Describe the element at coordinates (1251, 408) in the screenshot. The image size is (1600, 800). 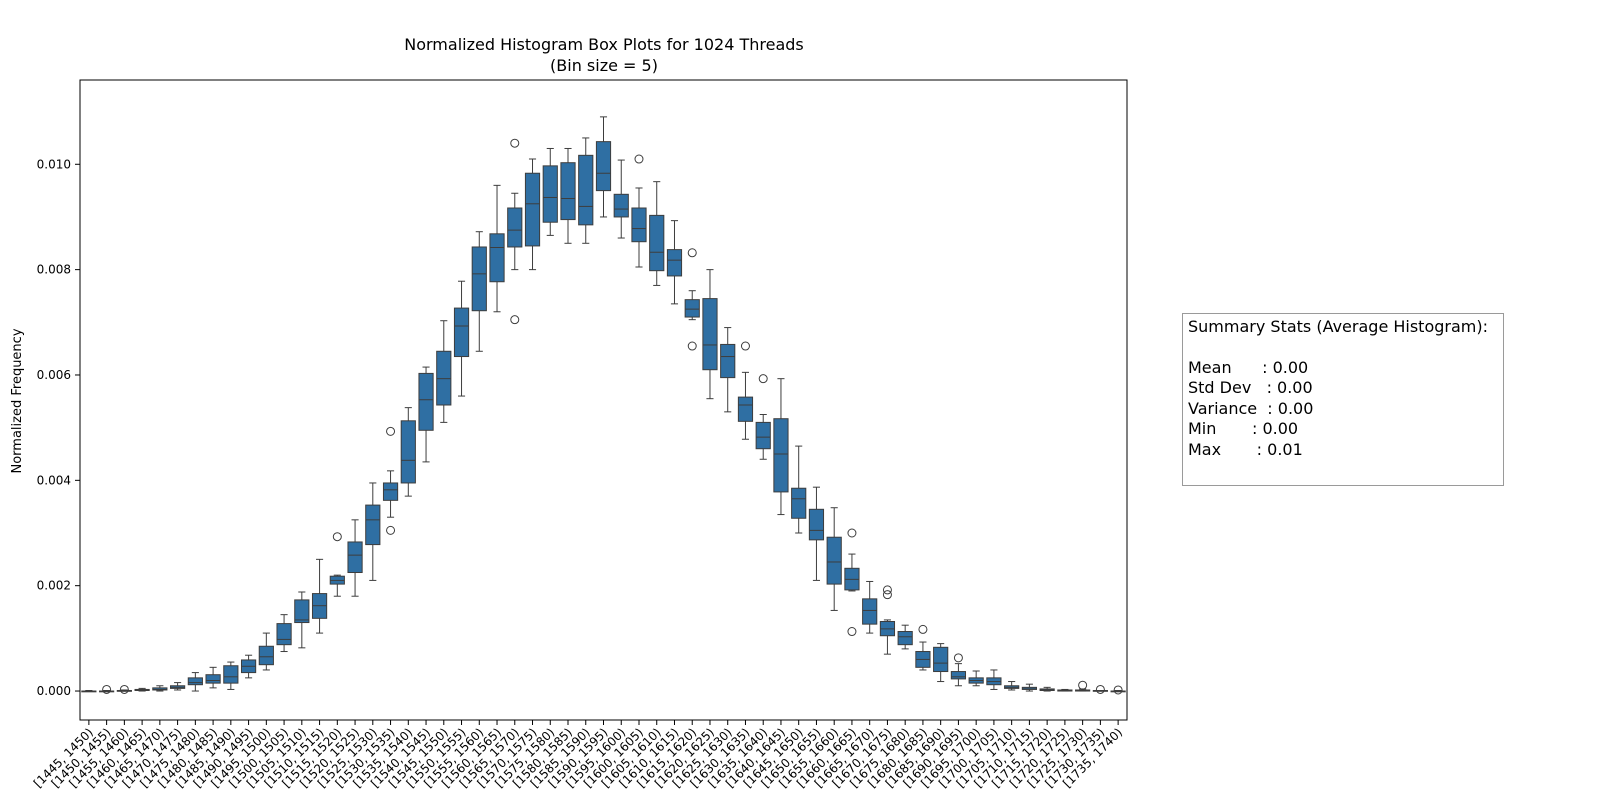
I see `summary-stat-variance: Variance : 0.00` at that location.